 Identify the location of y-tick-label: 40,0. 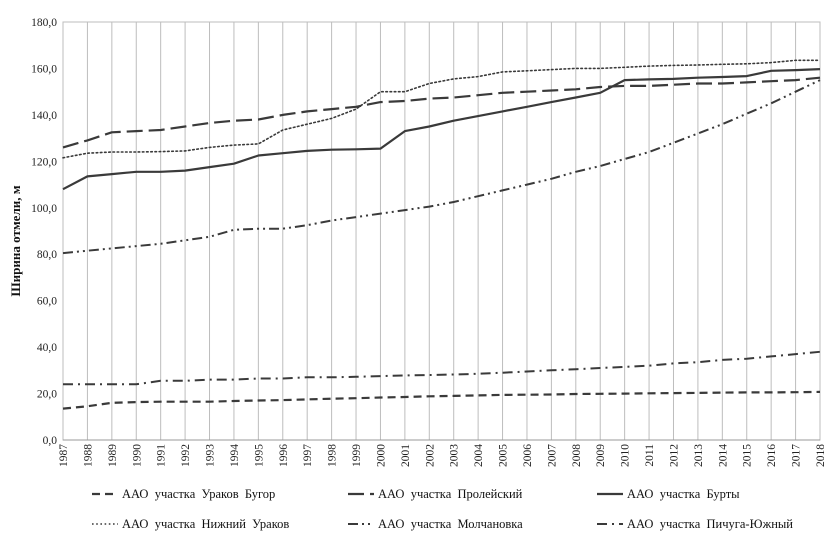
(47, 348).